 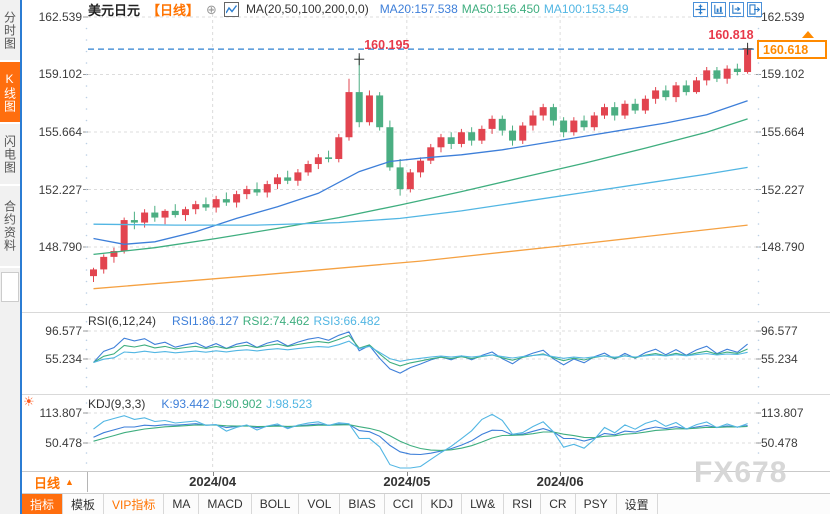 I want to click on toolbar-item-8: BIAS, so click(x=362, y=504).